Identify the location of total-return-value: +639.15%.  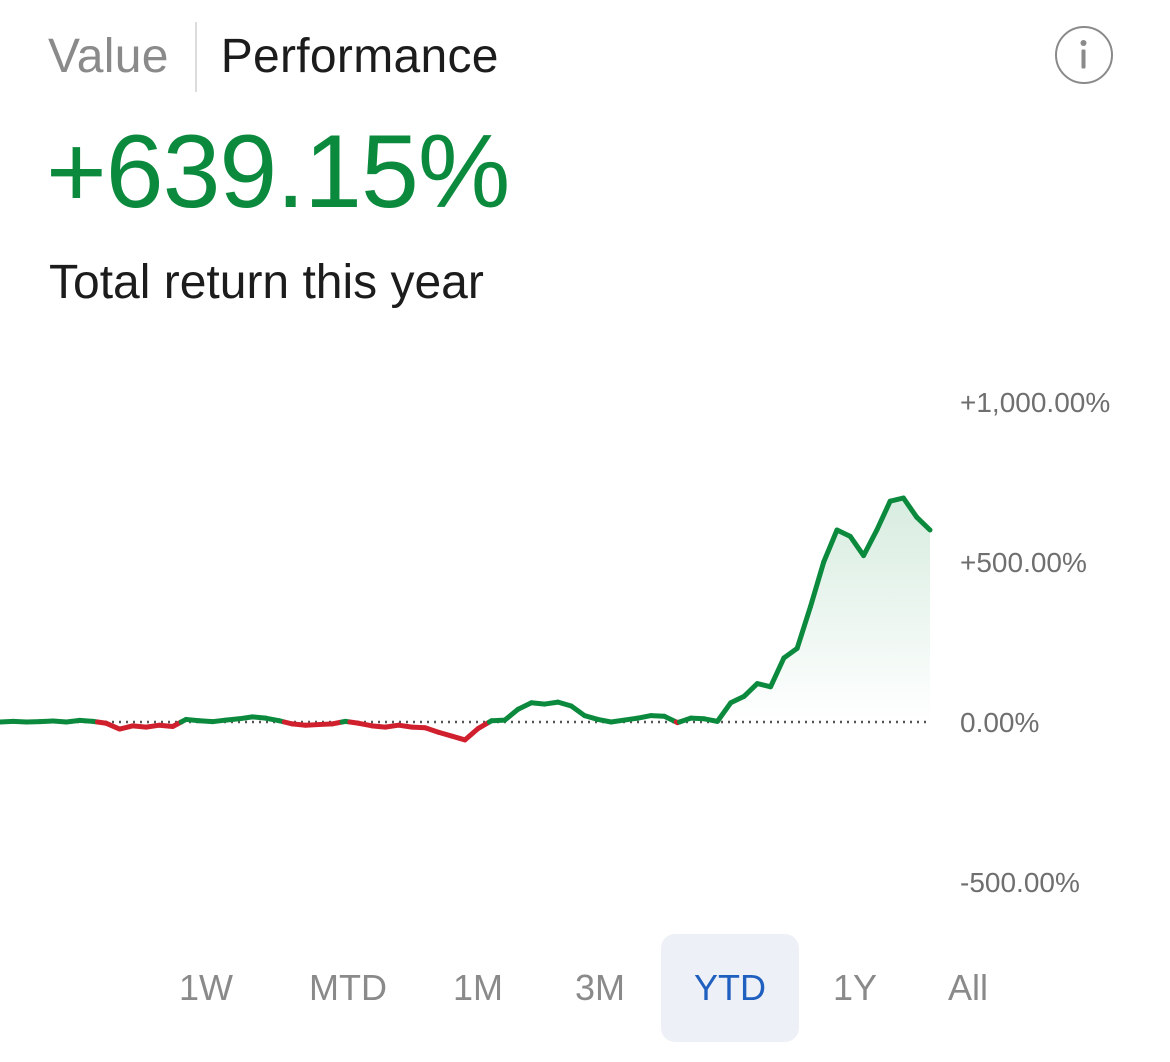
(278, 172).